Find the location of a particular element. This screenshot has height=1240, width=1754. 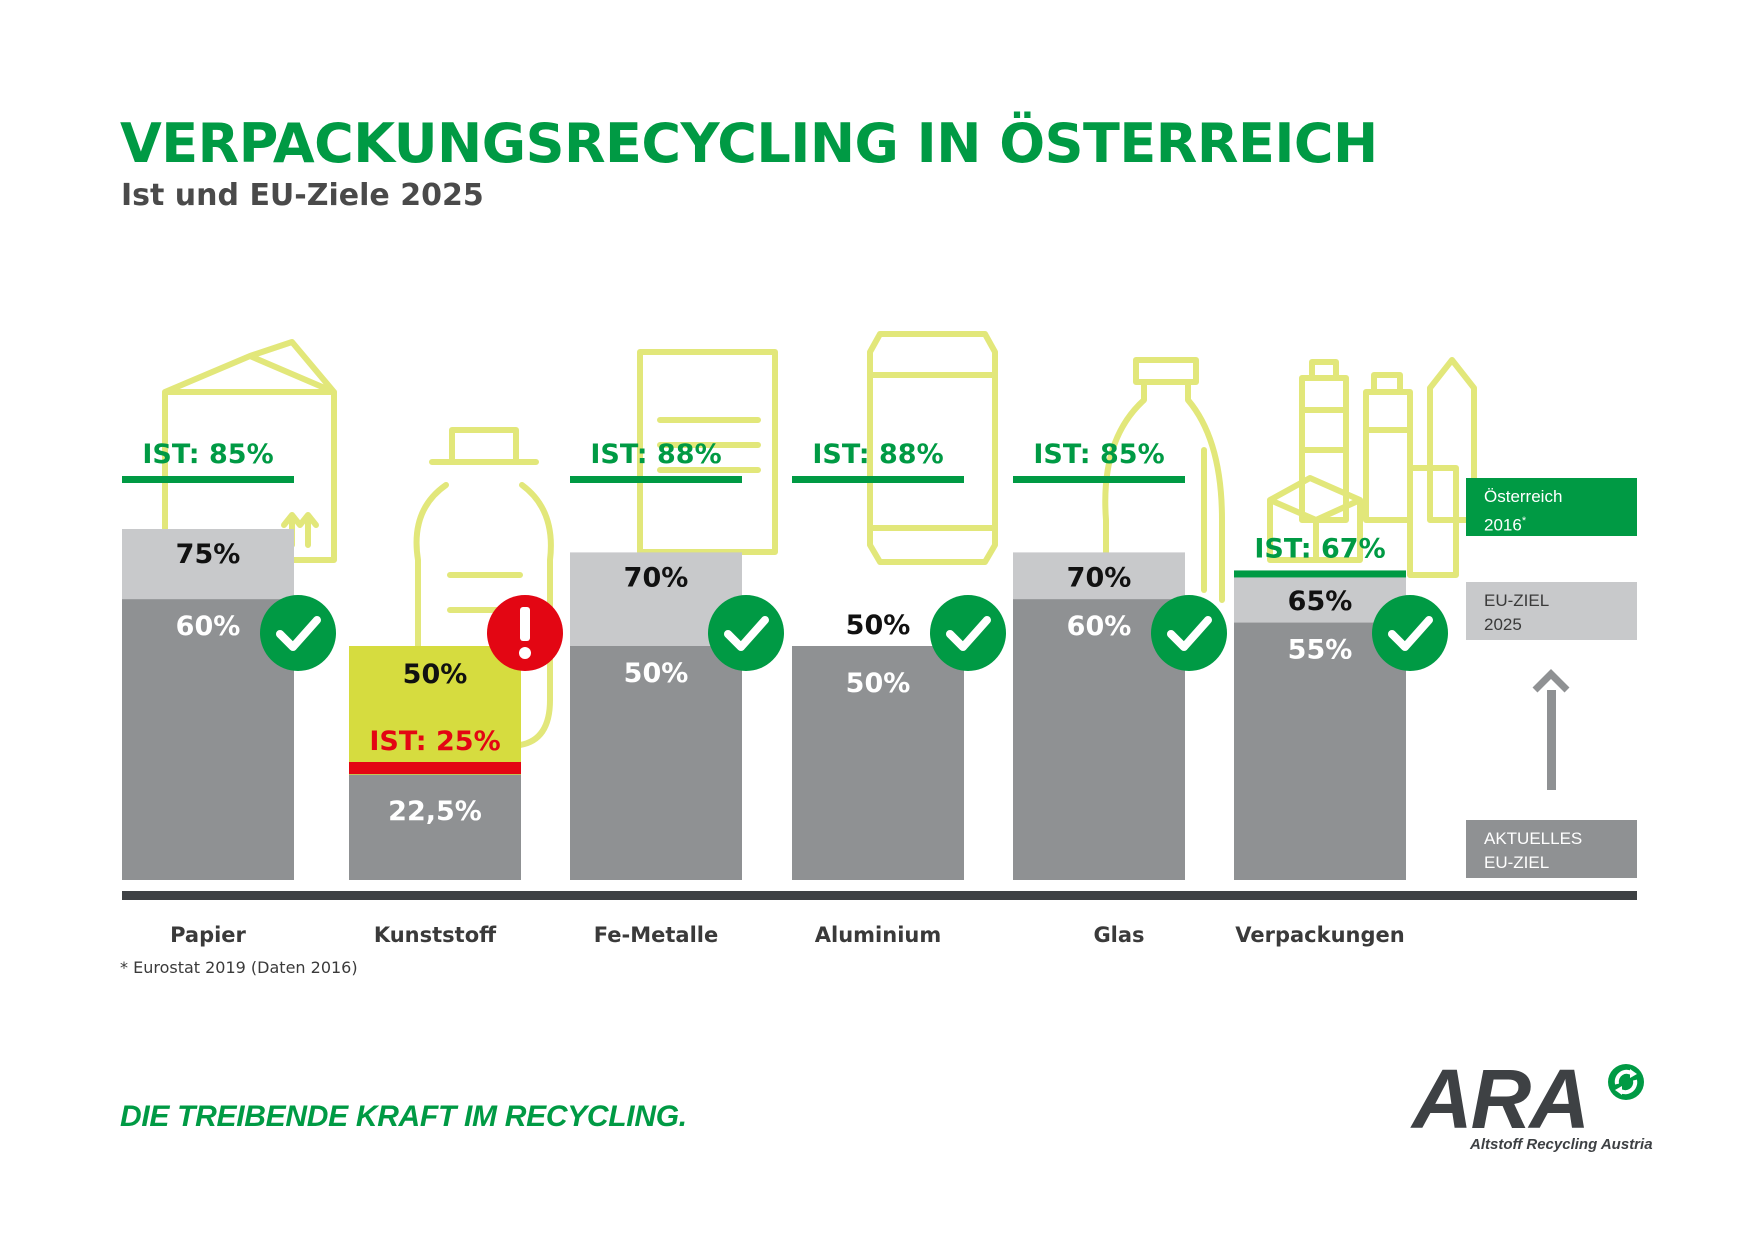

bar-group-aluminium is located at coordinates (878, 763).